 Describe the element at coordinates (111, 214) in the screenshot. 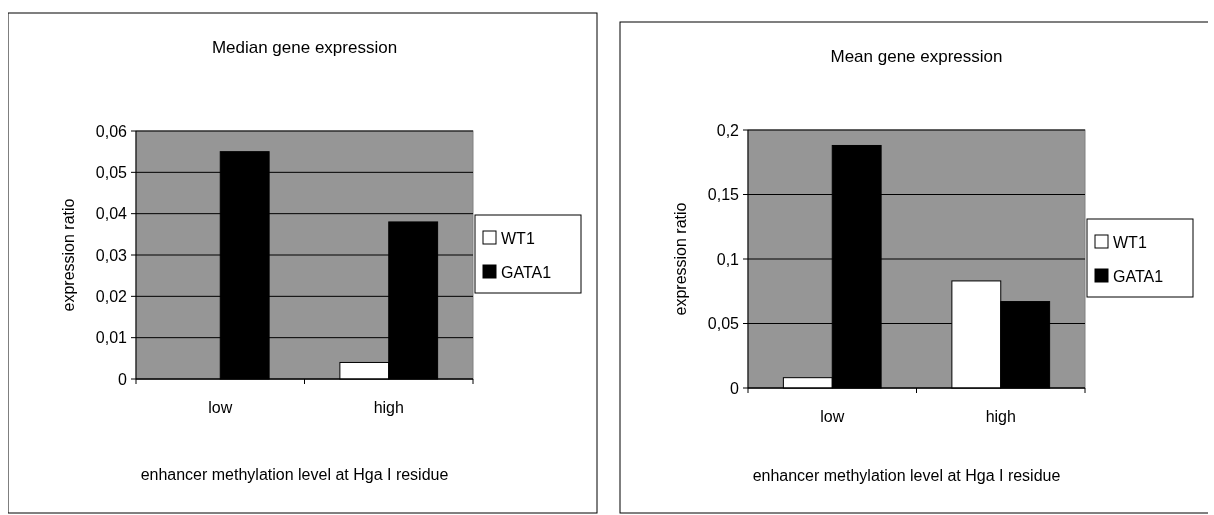

I see `y-tick-label: 0,04` at that location.